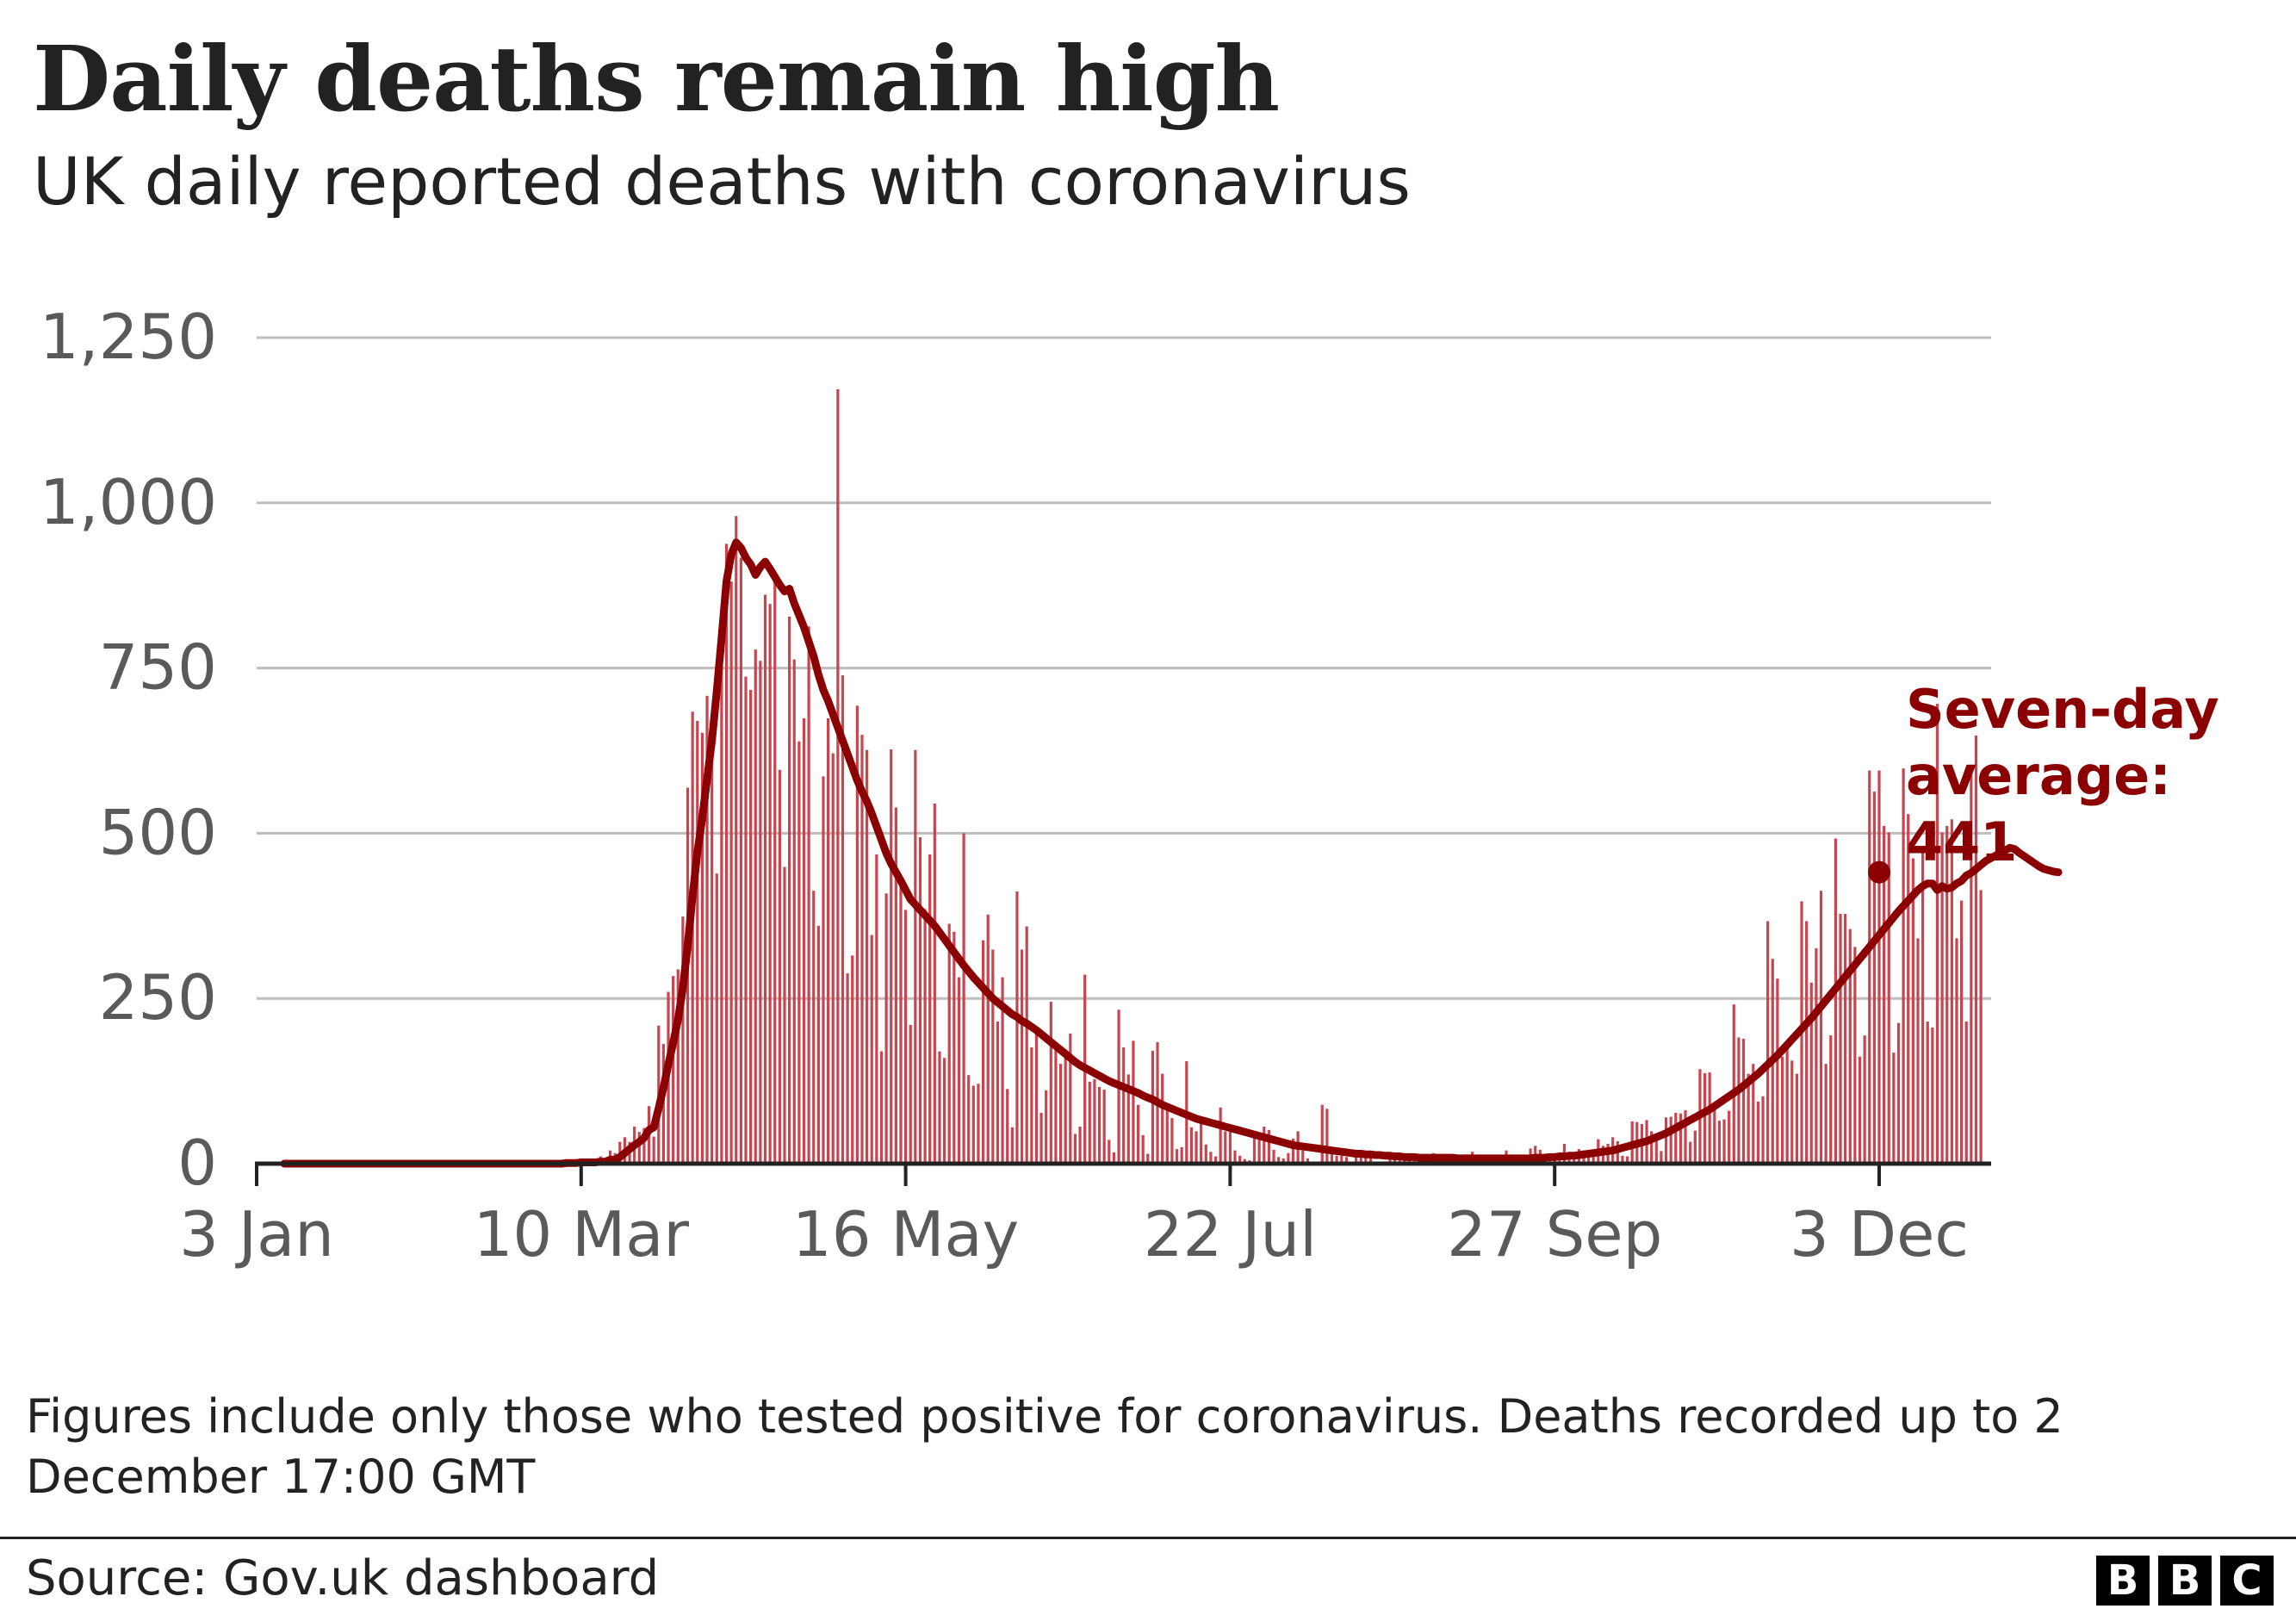 Image resolution: width=2296 pixels, height=1615 pixels. Describe the element at coordinates (1554, 1234) in the screenshot. I see `x-tick-label: 27 Sep` at that location.